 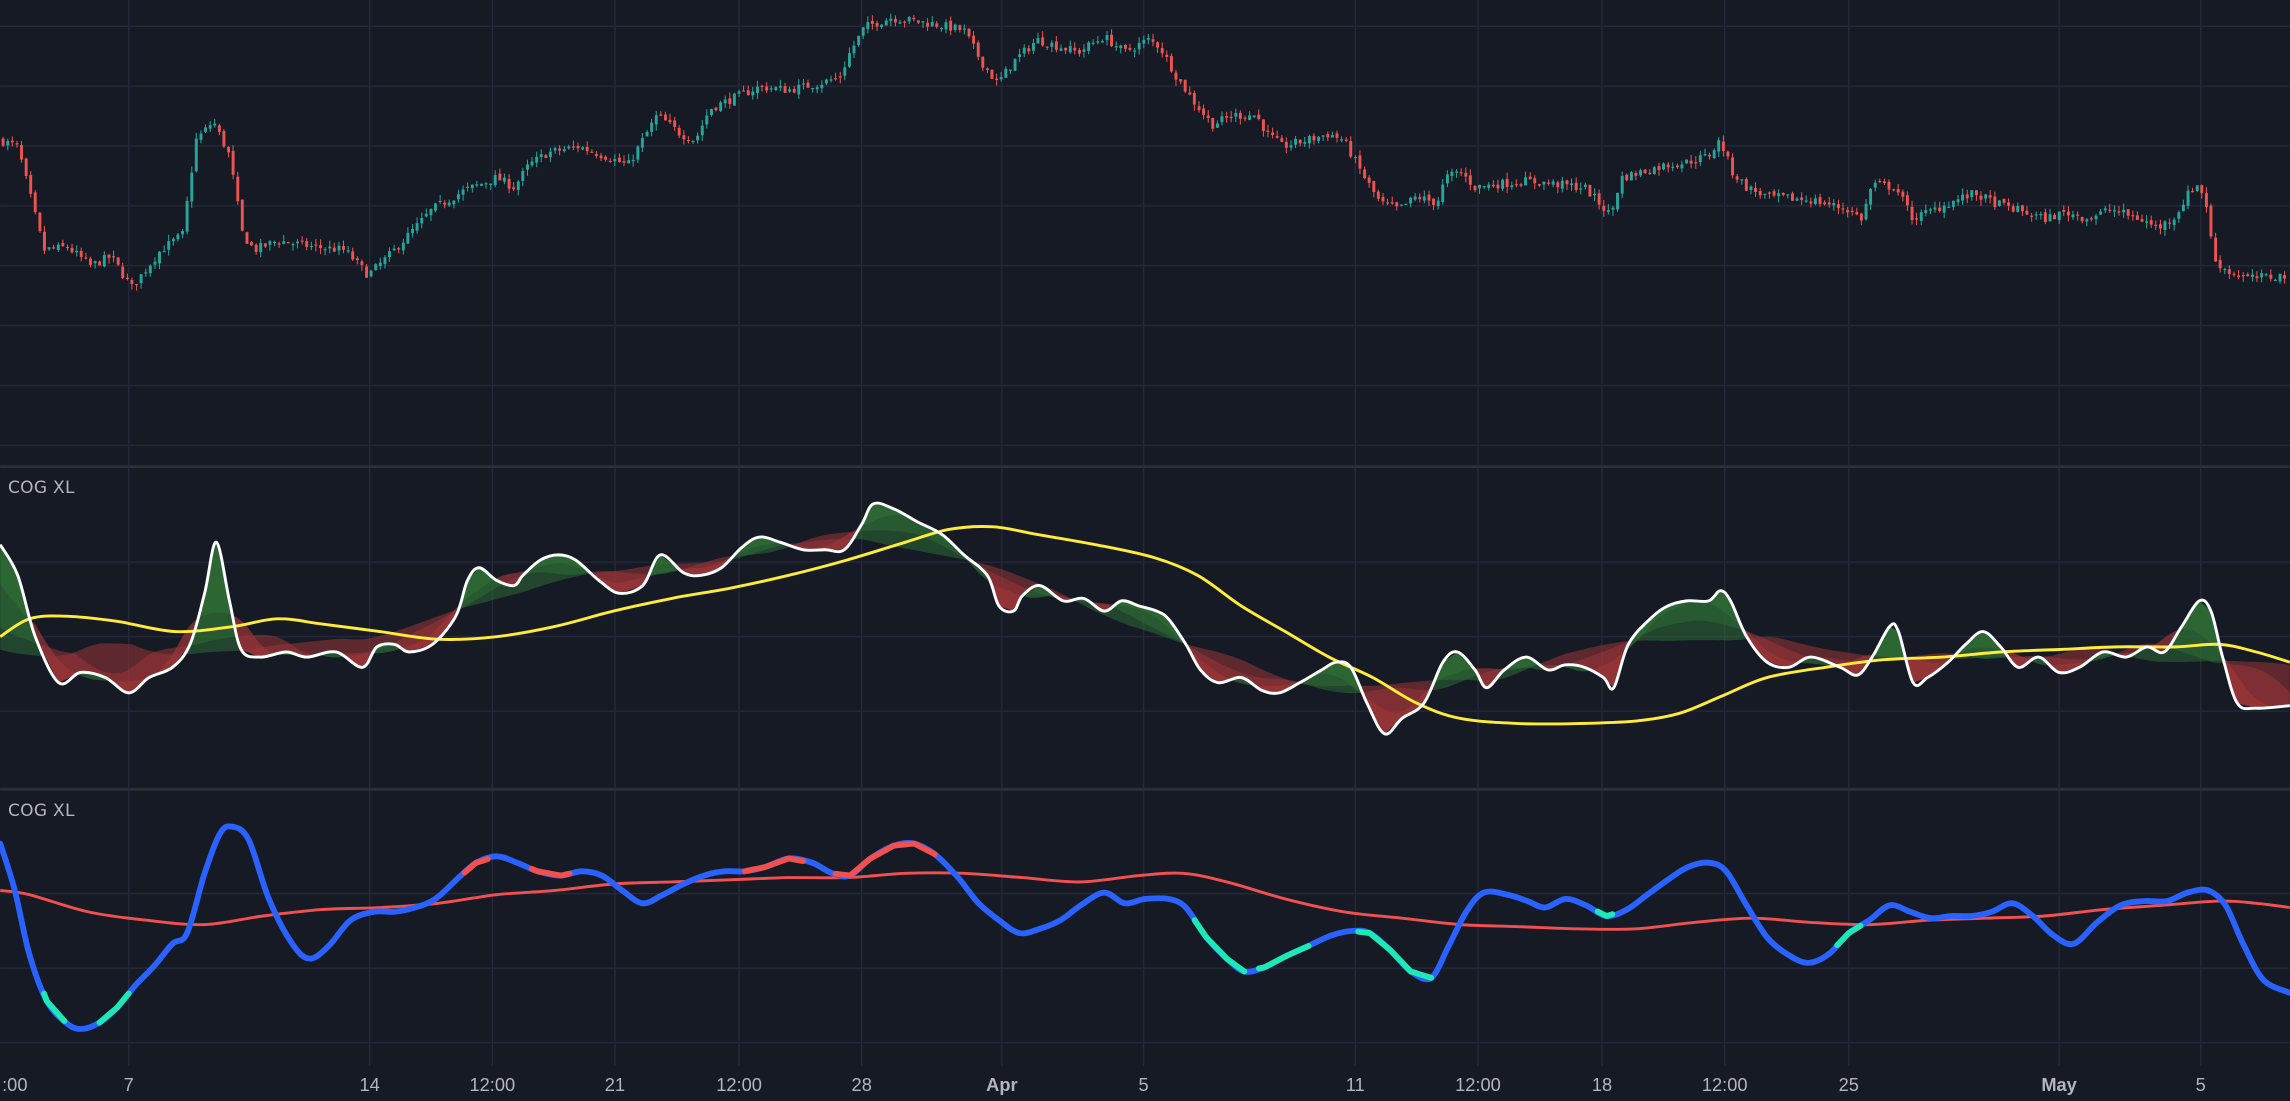 I want to click on oscillator-highlight-segment, so click(x=1849, y=935).